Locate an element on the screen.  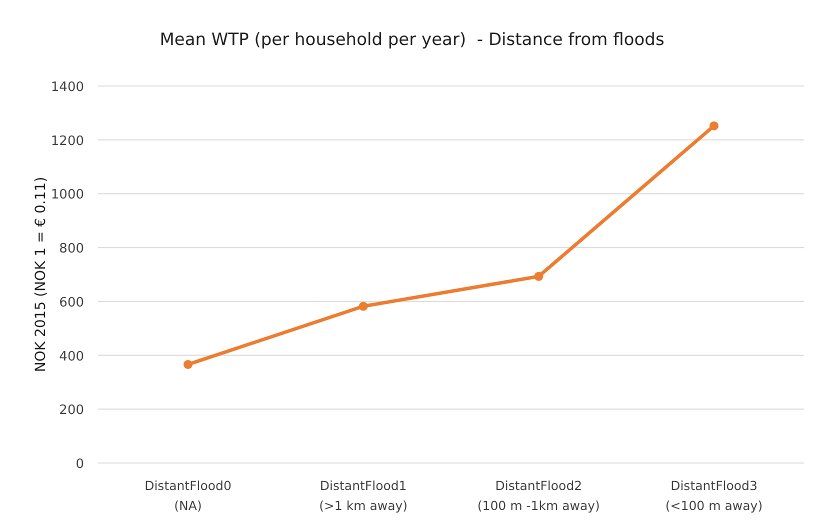
x-tick-label: DistantFlood2 (100 m -1km away) is located at coordinates (538, 495).